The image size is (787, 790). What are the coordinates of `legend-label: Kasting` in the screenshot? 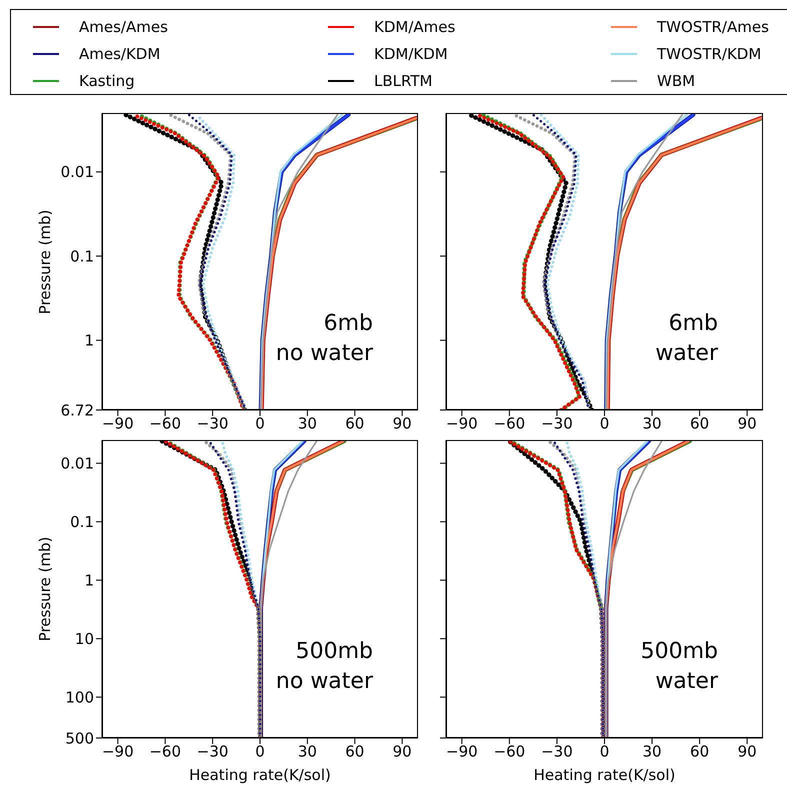 It's located at (107, 81).